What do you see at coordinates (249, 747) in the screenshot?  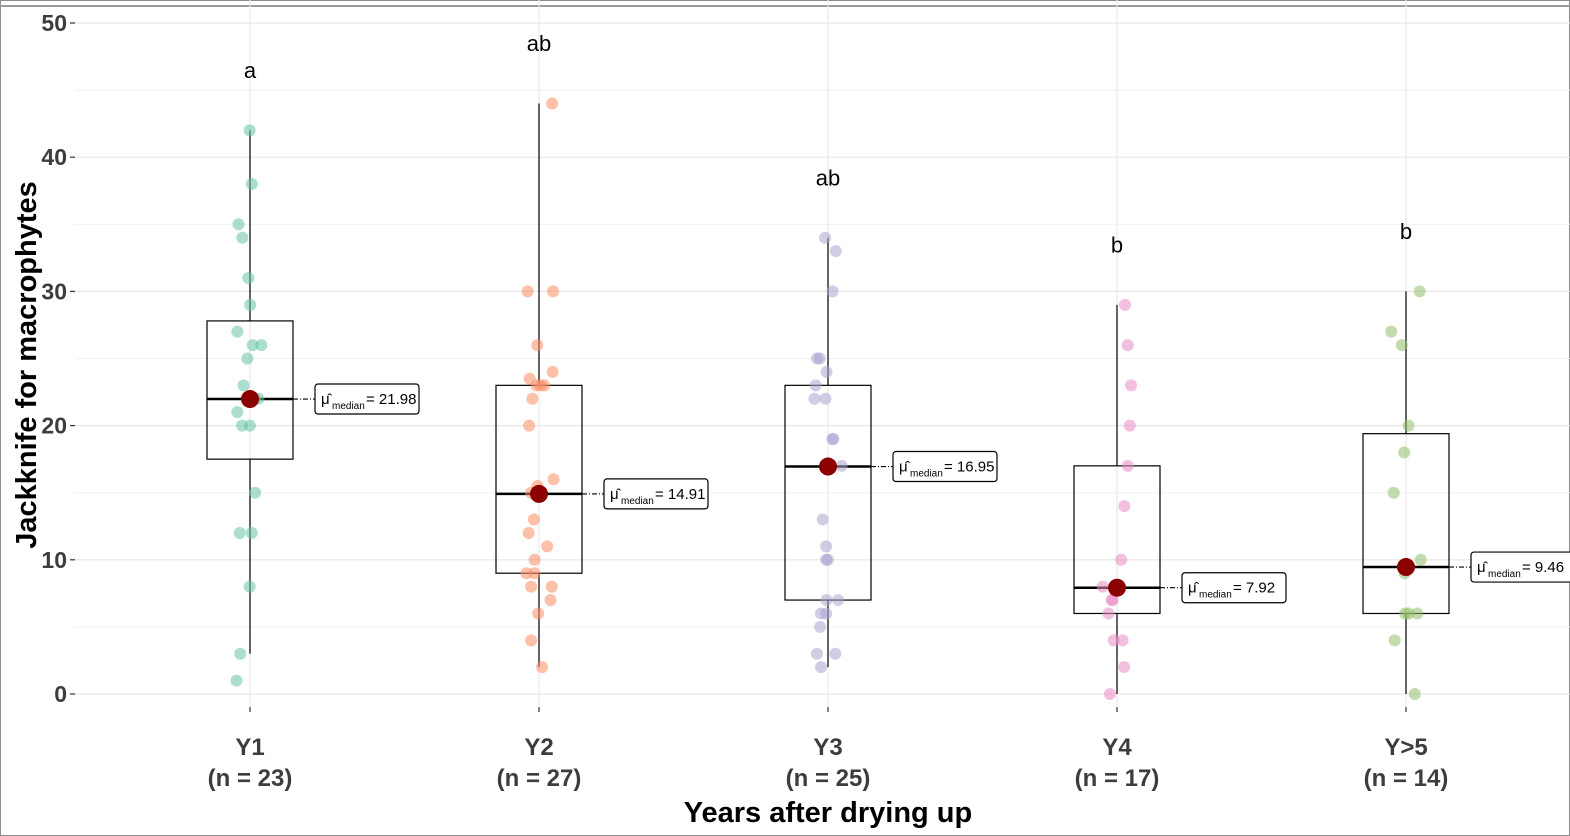 I see `x-tick-label: Y1` at bounding box center [249, 747].